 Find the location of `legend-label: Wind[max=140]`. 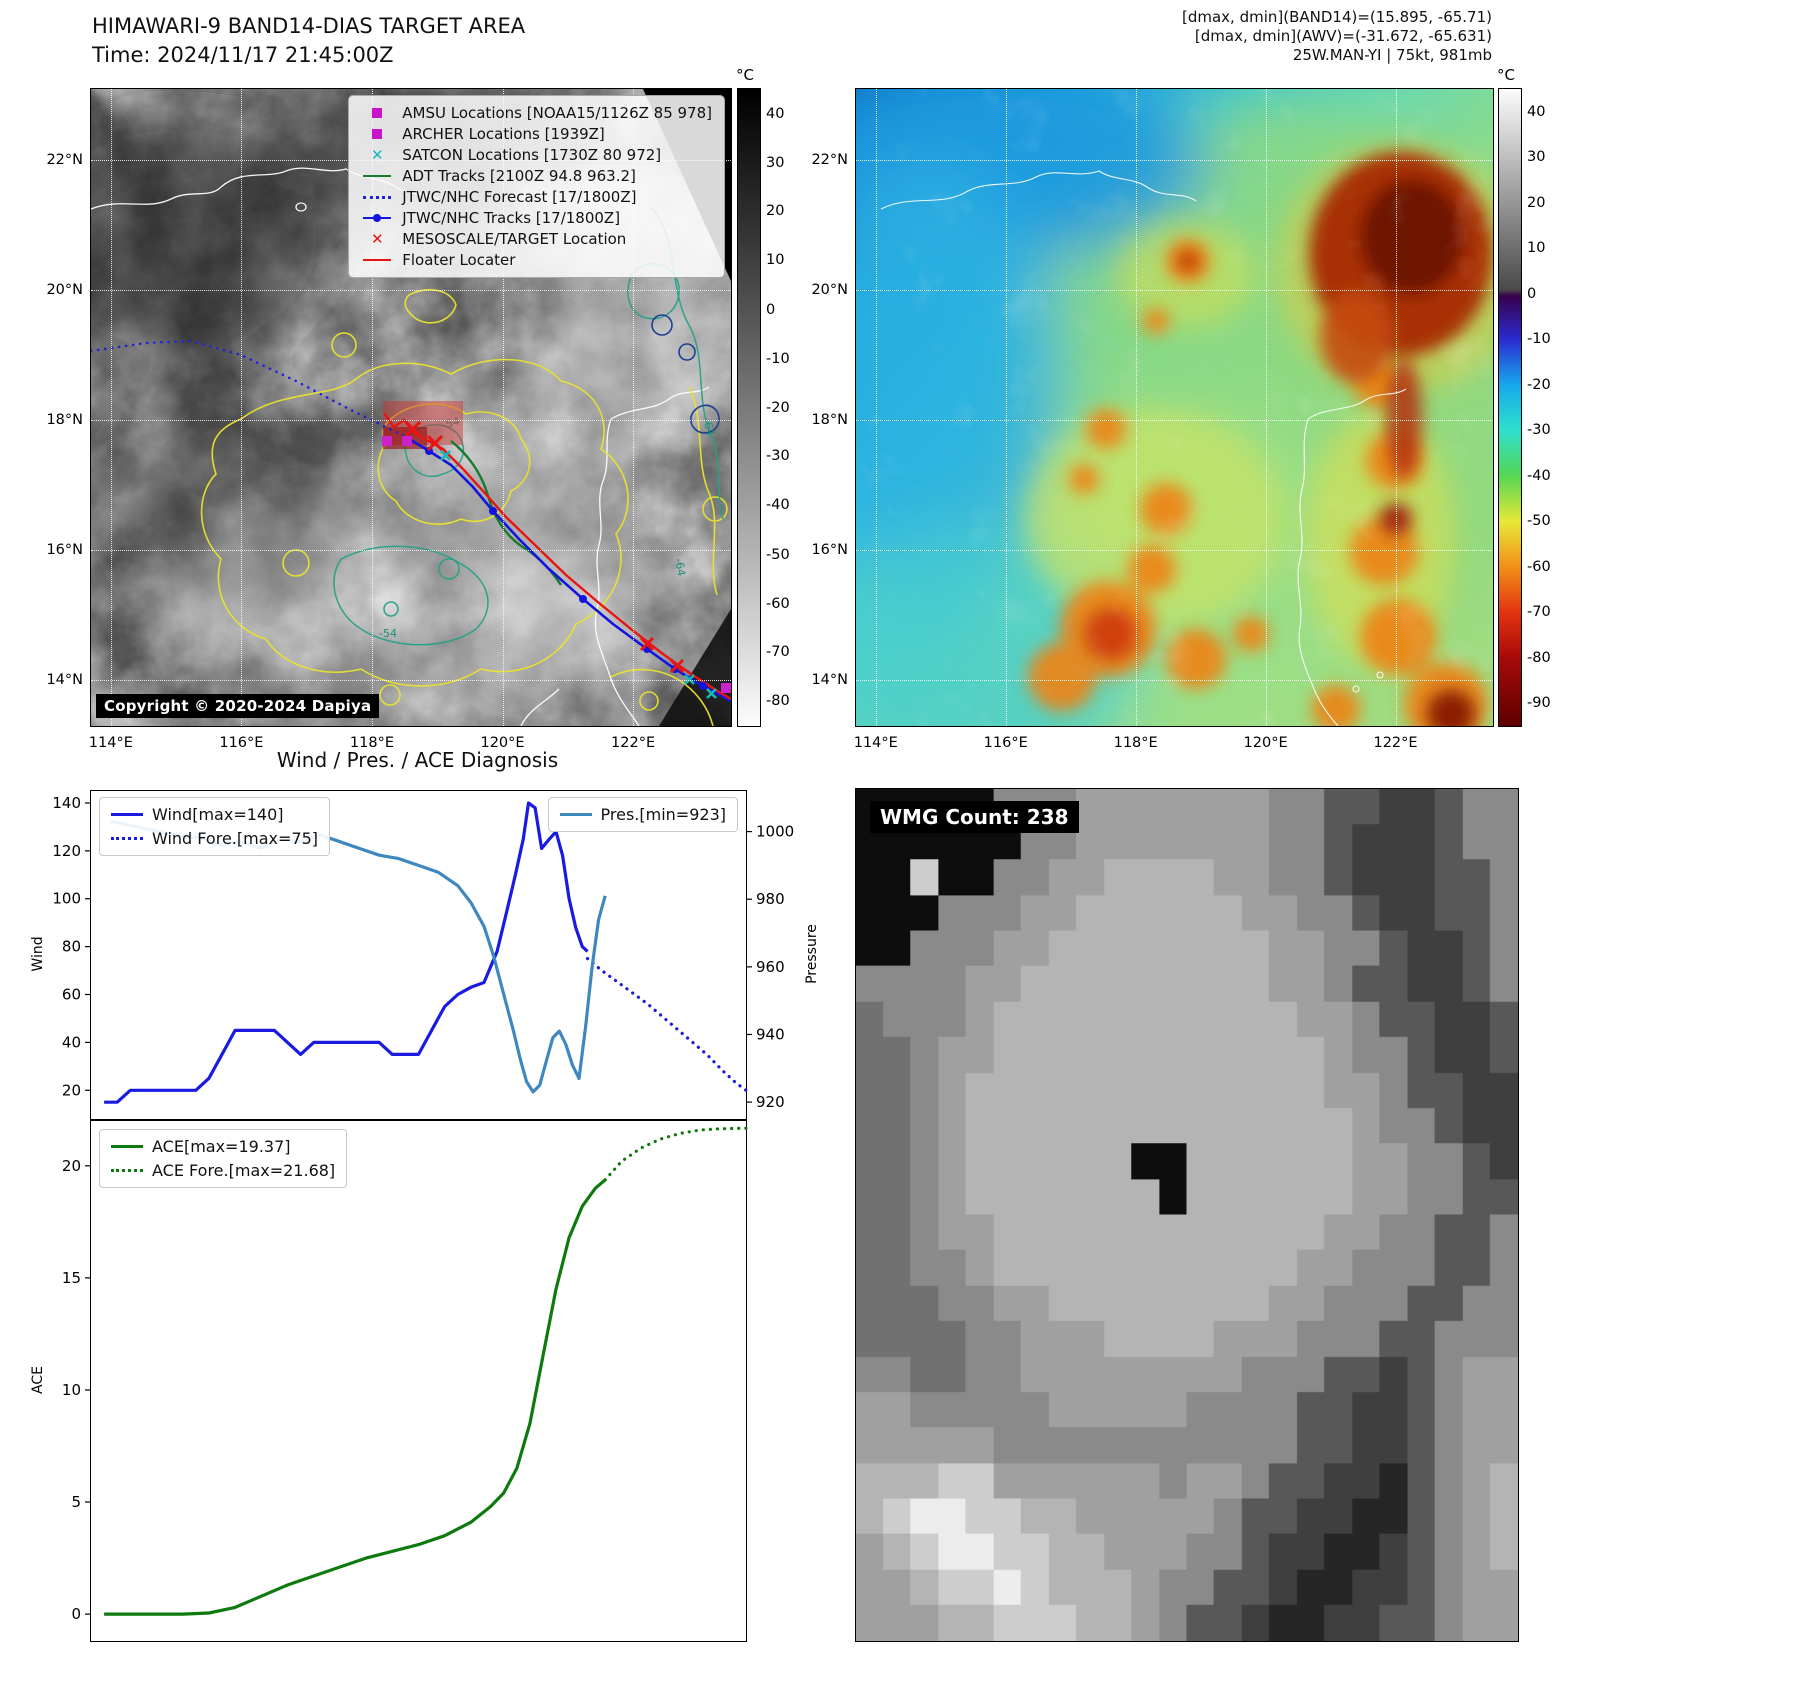

legend-label: Wind[max=140] is located at coordinates (218, 814).